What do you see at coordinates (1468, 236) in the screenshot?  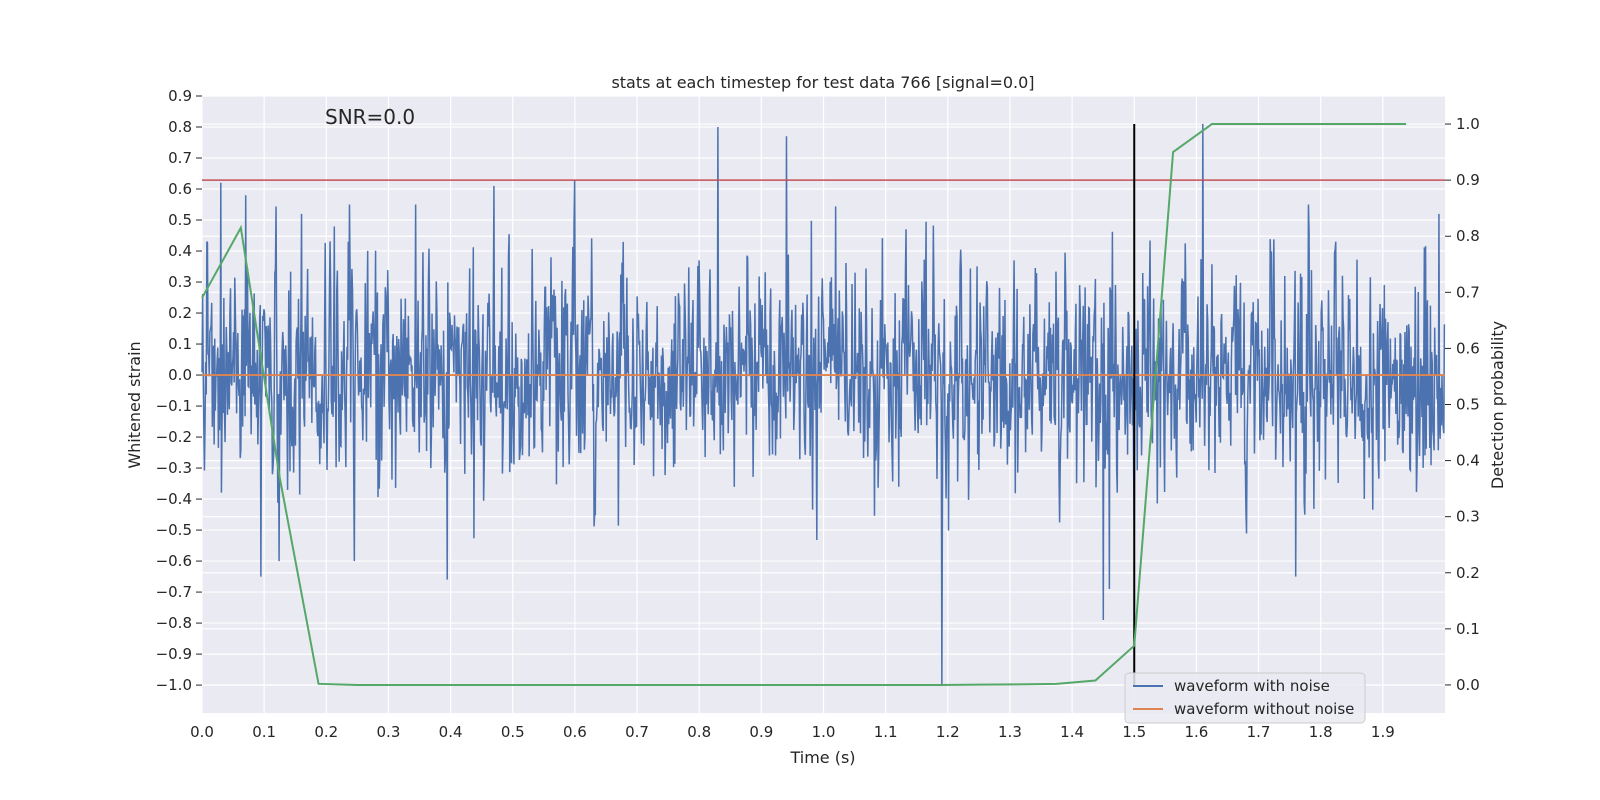 I see `y2-tick-label: 0.8` at bounding box center [1468, 236].